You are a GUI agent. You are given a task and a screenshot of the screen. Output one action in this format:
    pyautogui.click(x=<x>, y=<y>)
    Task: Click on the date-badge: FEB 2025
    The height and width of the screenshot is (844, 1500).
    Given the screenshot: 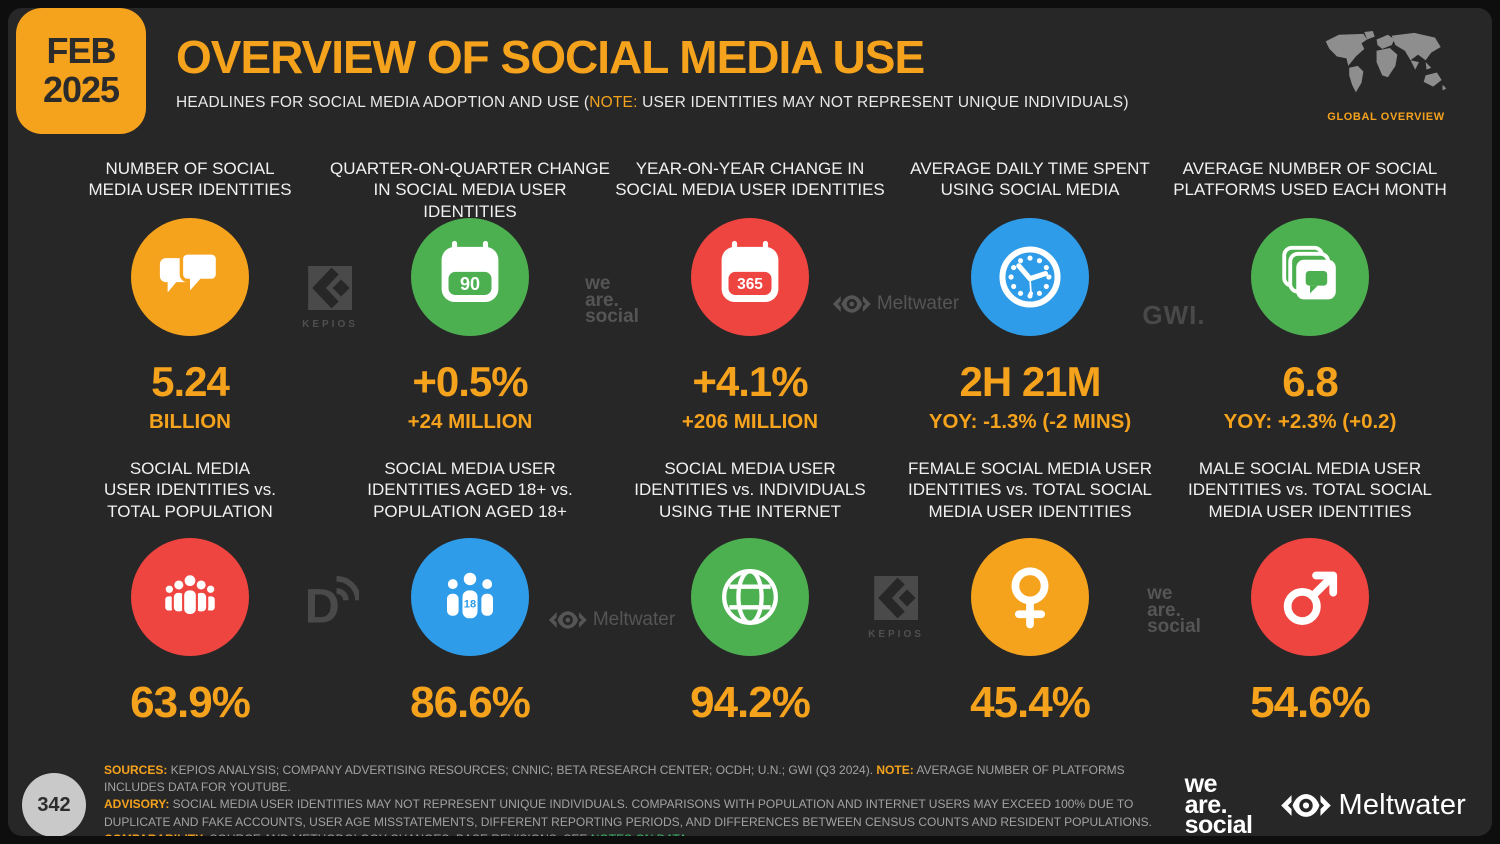 What is the action you would take?
    pyautogui.click(x=81, y=71)
    